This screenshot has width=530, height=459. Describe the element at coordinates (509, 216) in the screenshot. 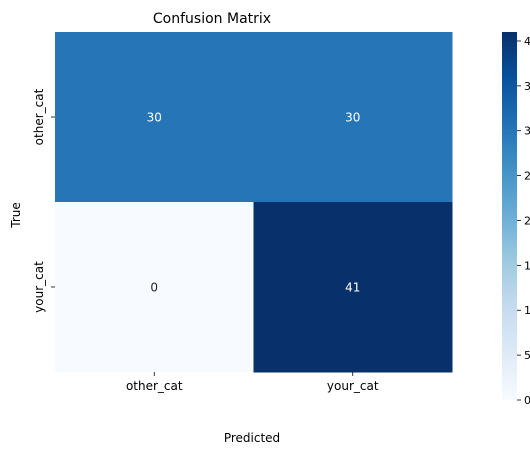

I see `colorbar` at that location.